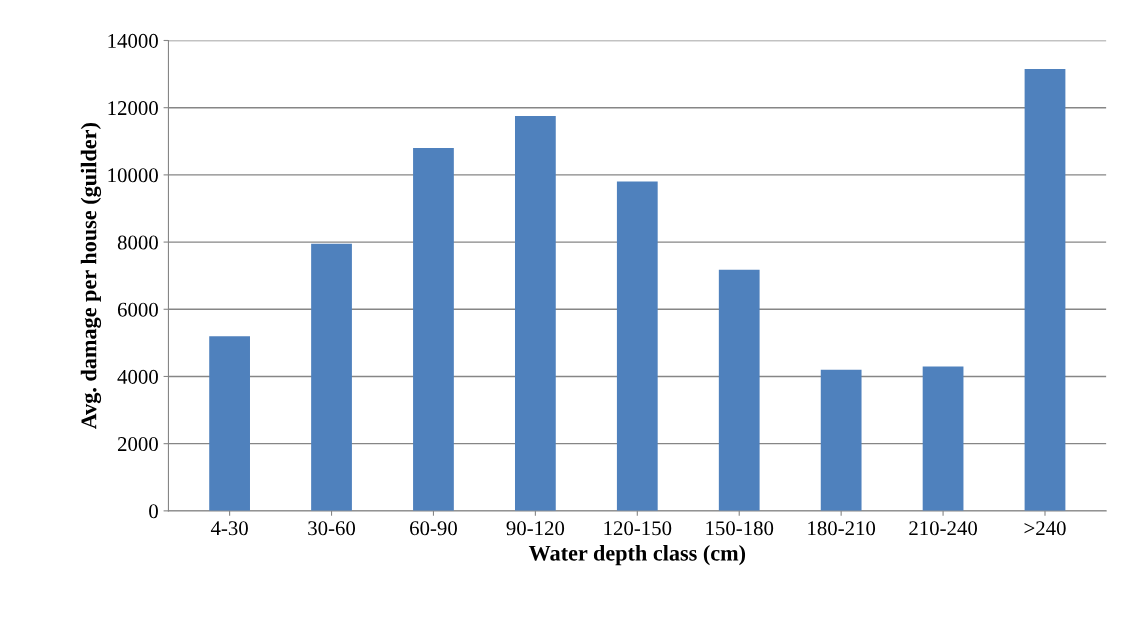 This screenshot has width=1123, height=623. What do you see at coordinates (137, 376) in the screenshot?
I see `y-tick-label: 4000` at bounding box center [137, 376].